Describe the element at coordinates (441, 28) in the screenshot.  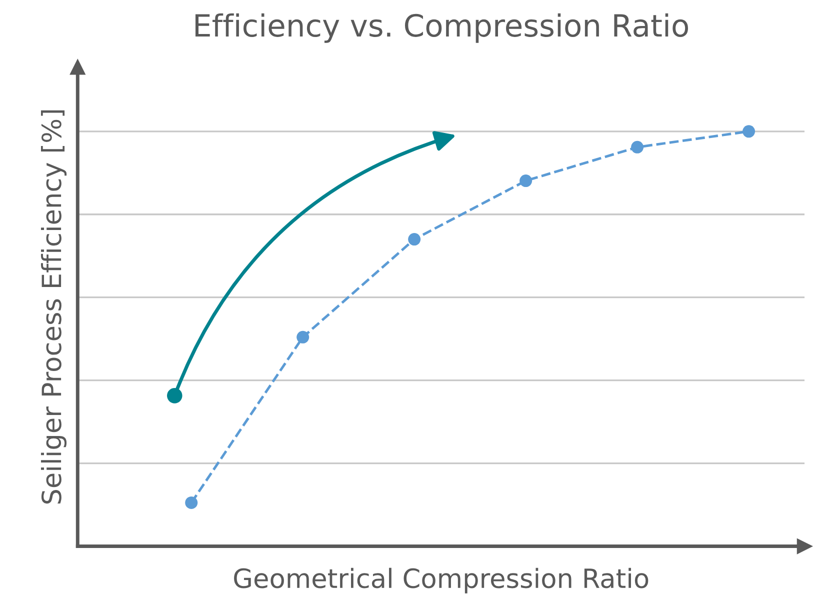
I see `chart-title: Efficiency vs. Compression Ratio` at that location.